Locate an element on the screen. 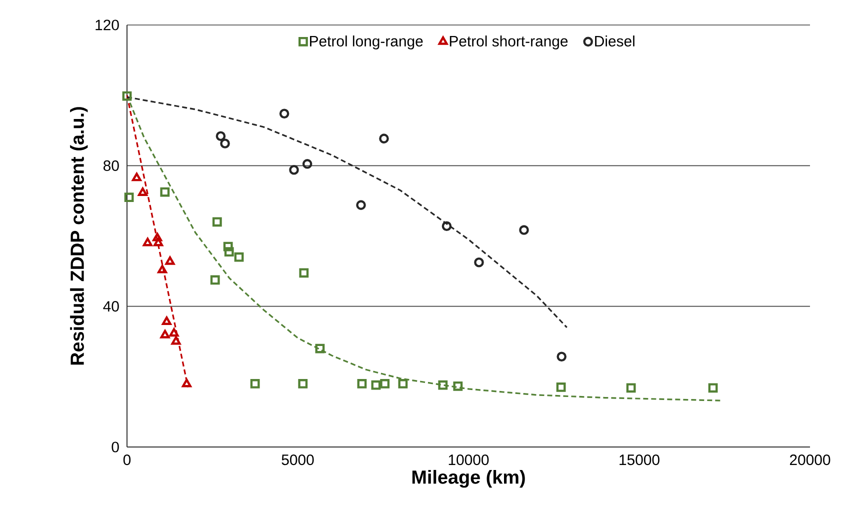 The image size is (852, 524). legend-label: Diesel is located at coordinates (614, 41).